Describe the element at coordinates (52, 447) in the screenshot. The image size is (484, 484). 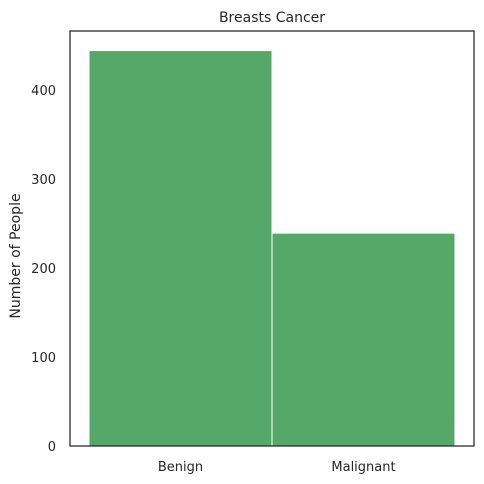
I see `y-tick-label: 0` at that location.